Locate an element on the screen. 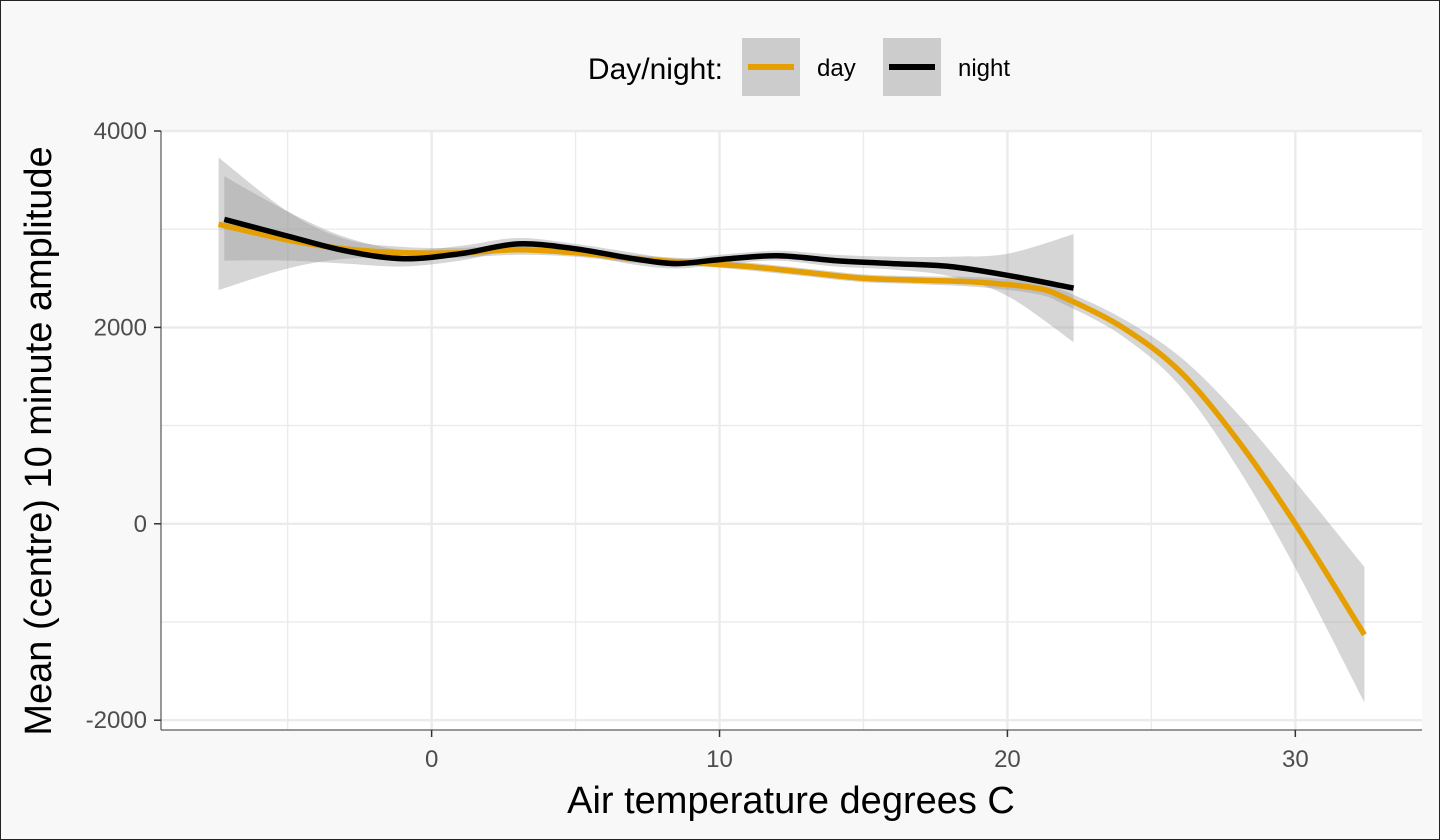  x-axis-title: Air temperature degrees C is located at coordinates (791, 801).